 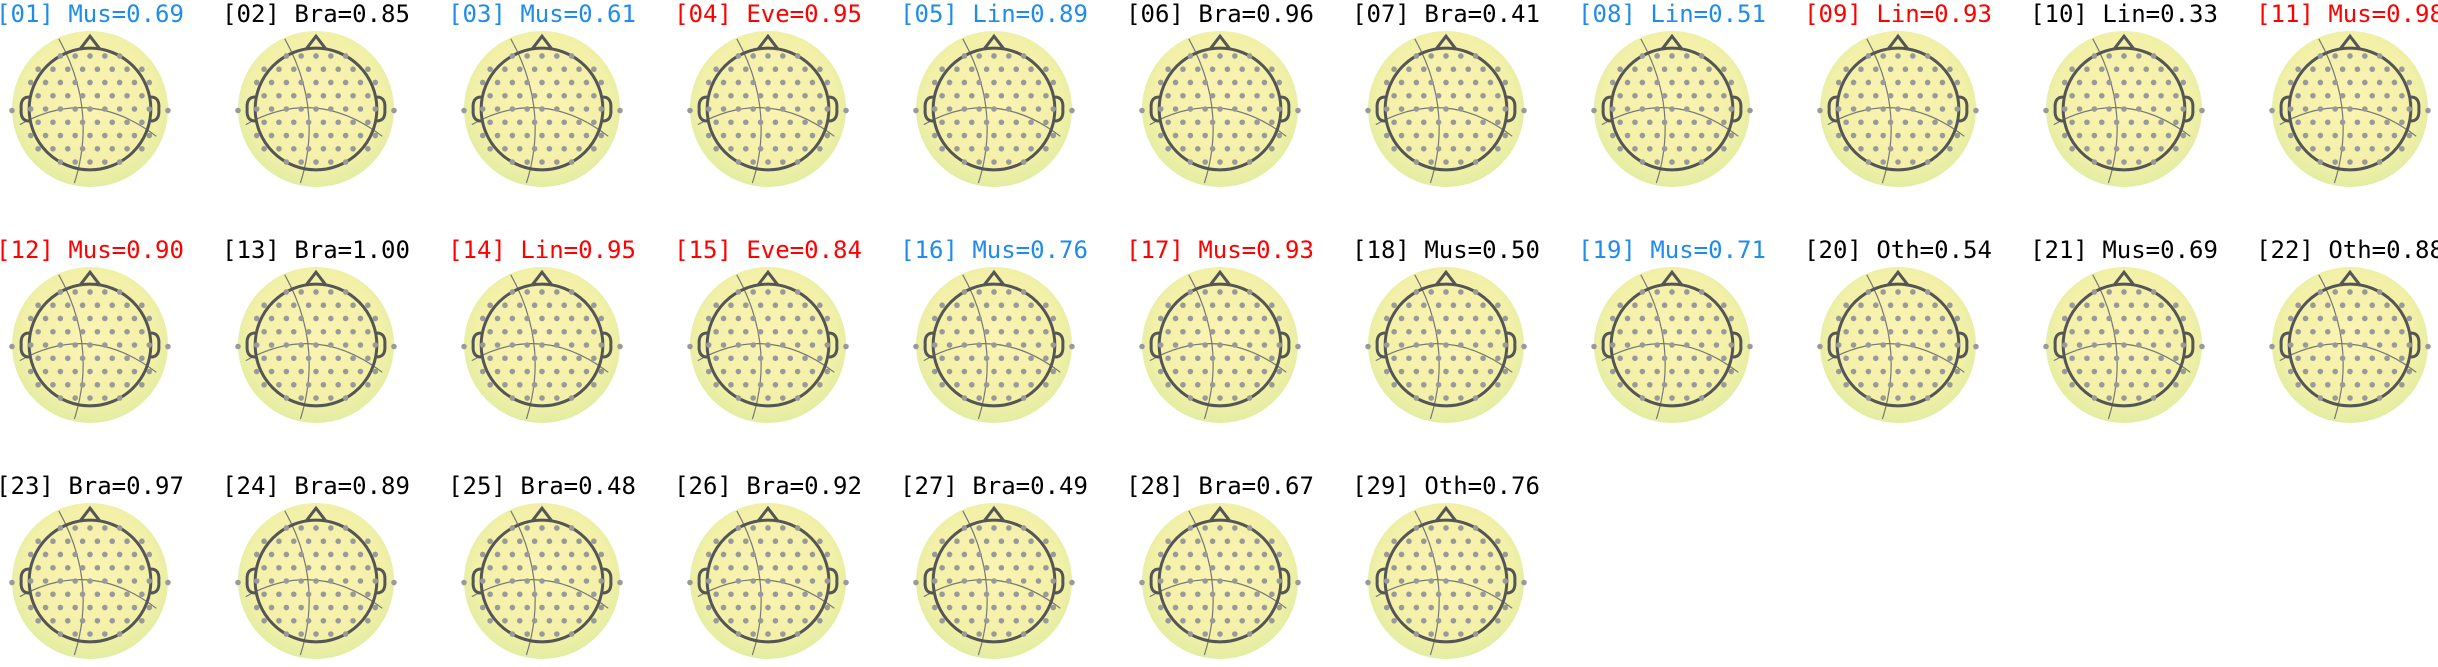 What do you see at coordinates (994, 278) in the screenshot?
I see `nose` at bounding box center [994, 278].